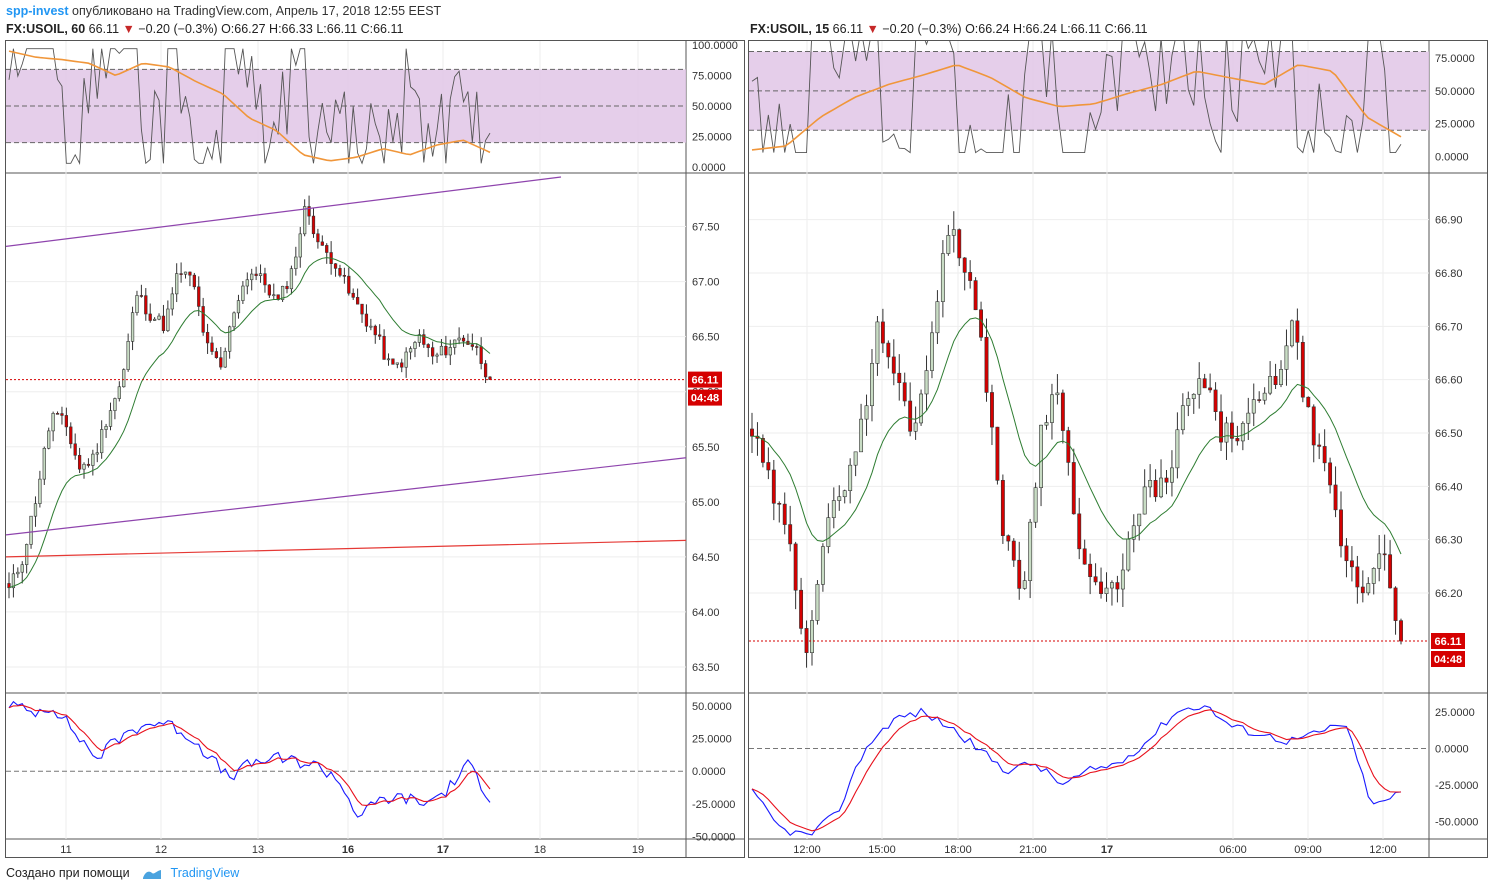  What do you see at coordinates (706, 283) in the screenshot?
I see `price-tick-label: 67.00` at bounding box center [706, 283].